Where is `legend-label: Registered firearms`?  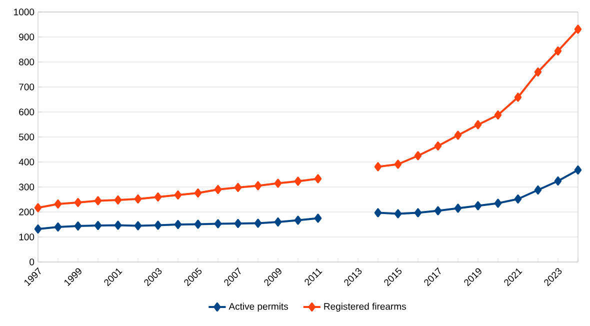 legend-label: Registered firearms is located at coordinates (365, 307).